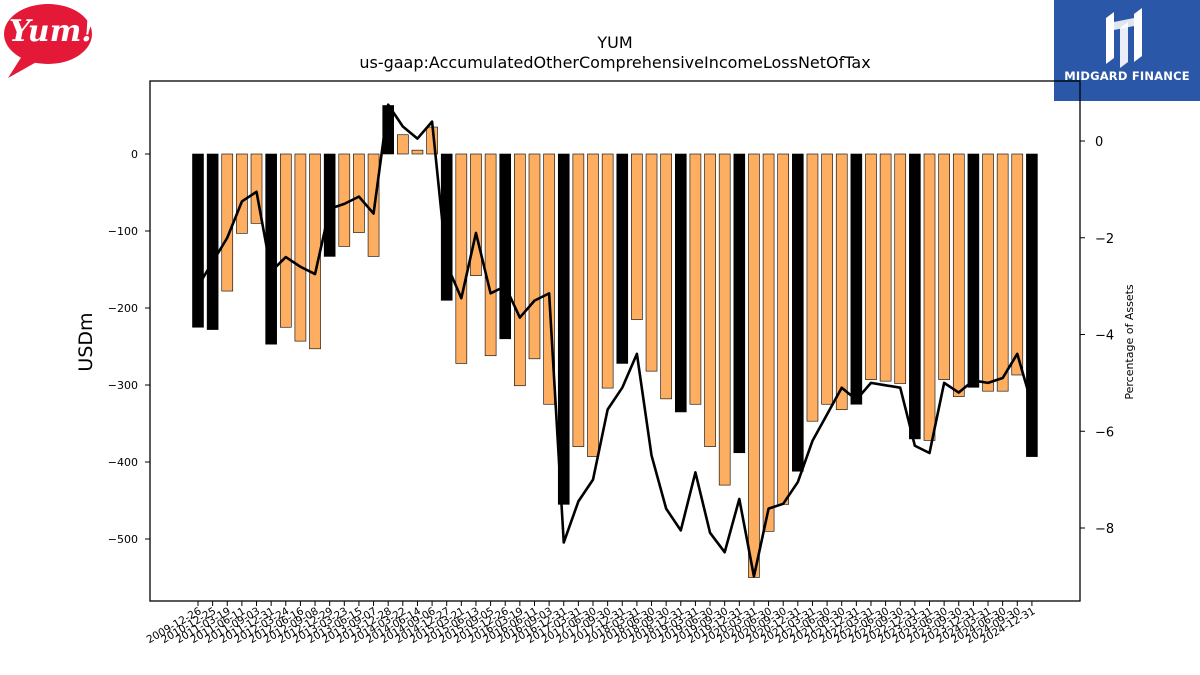 Image resolution: width=1200 pixels, height=675 pixels. I want to click on yum-logo: Yum!, so click(50, 41).